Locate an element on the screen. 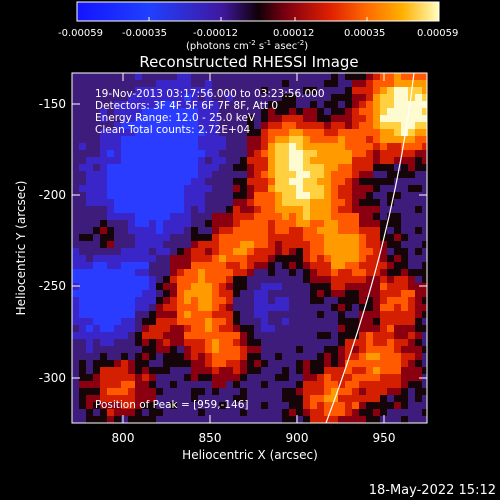 The width and height of the screenshot is (500, 500). y-tick-label: -150 is located at coordinates (52, 104).